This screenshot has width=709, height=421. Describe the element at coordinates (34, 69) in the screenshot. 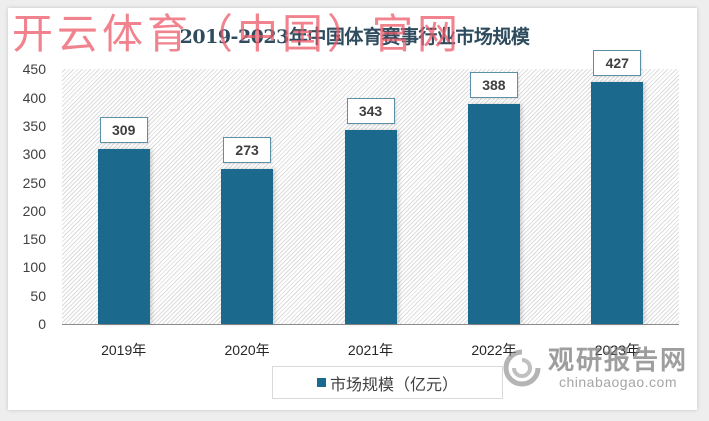

I see `y-tick: 450` at that location.